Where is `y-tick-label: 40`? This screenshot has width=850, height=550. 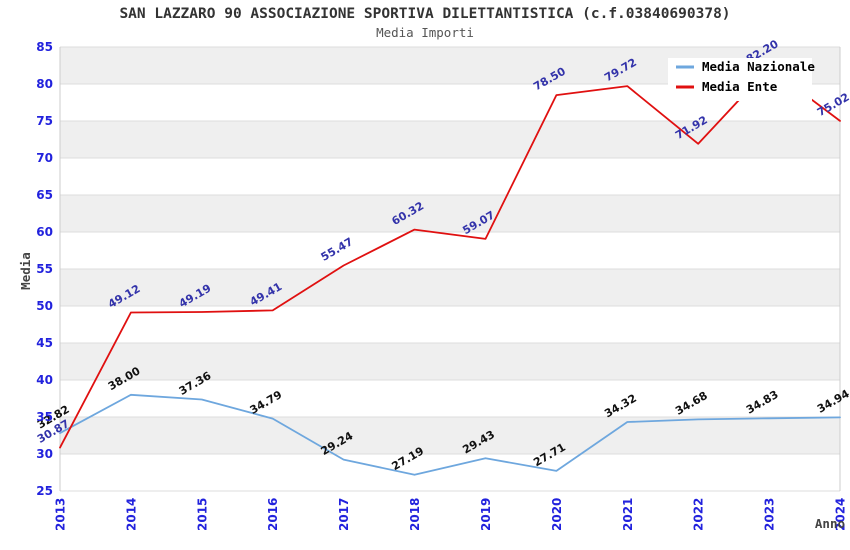 y-tick-label: 40 is located at coordinates (44, 380).